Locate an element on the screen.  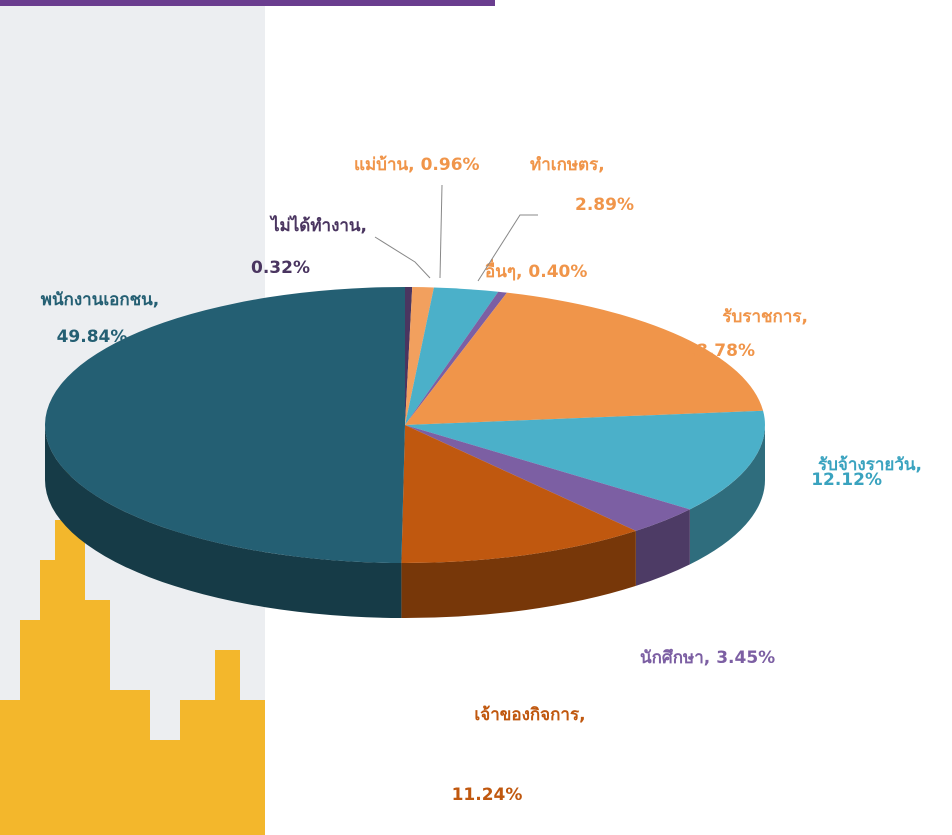
city-skyline is located at coordinates (132, 652).